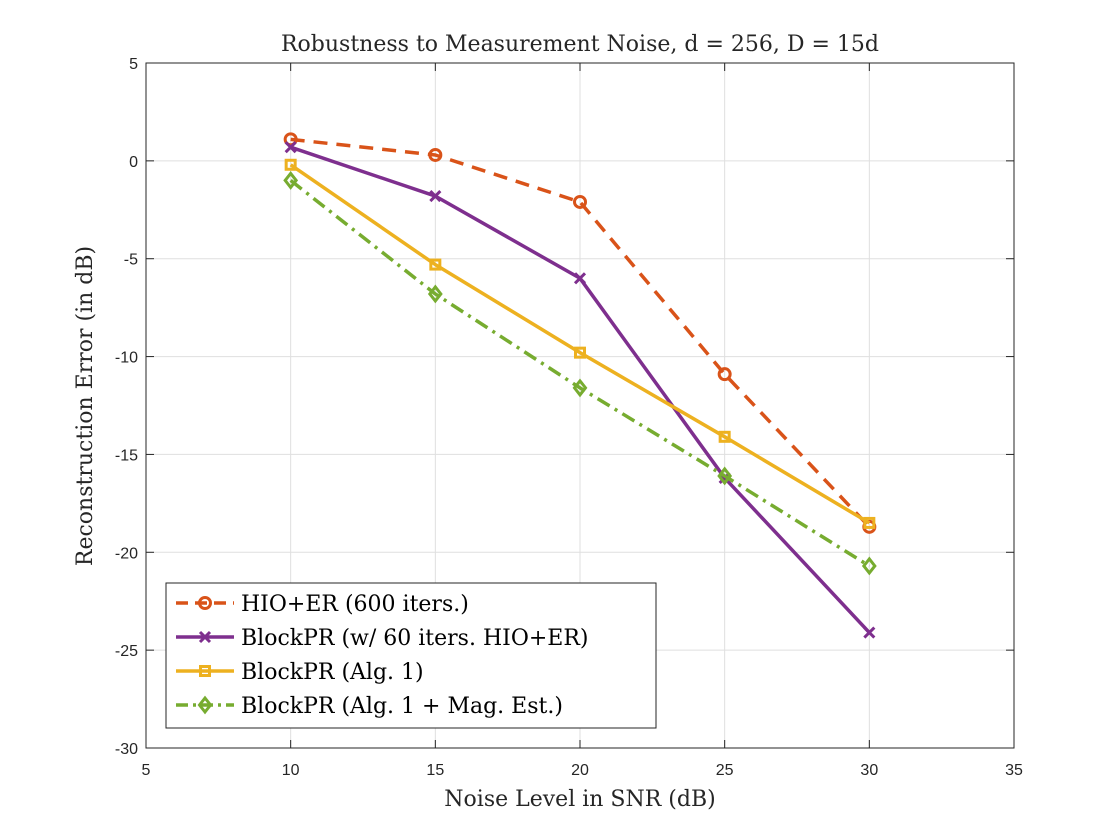 This screenshot has height=840, width=1120. What do you see at coordinates (291, 770) in the screenshot?
I see `x-tick-label: 10` at bounding box center [291, 770].